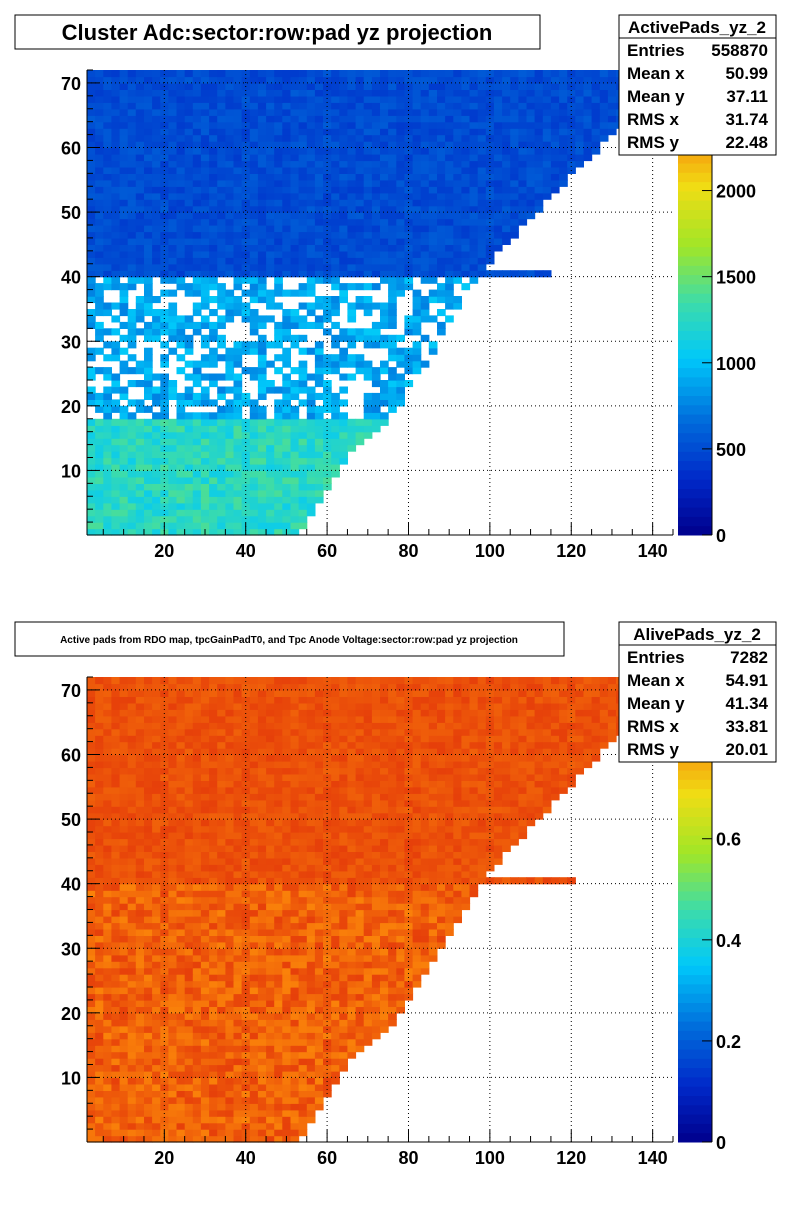  What do you see at coordinates (746, 119) in the screenshot?
I see `stats-value: 31.74` at bounding box center [746, 119].